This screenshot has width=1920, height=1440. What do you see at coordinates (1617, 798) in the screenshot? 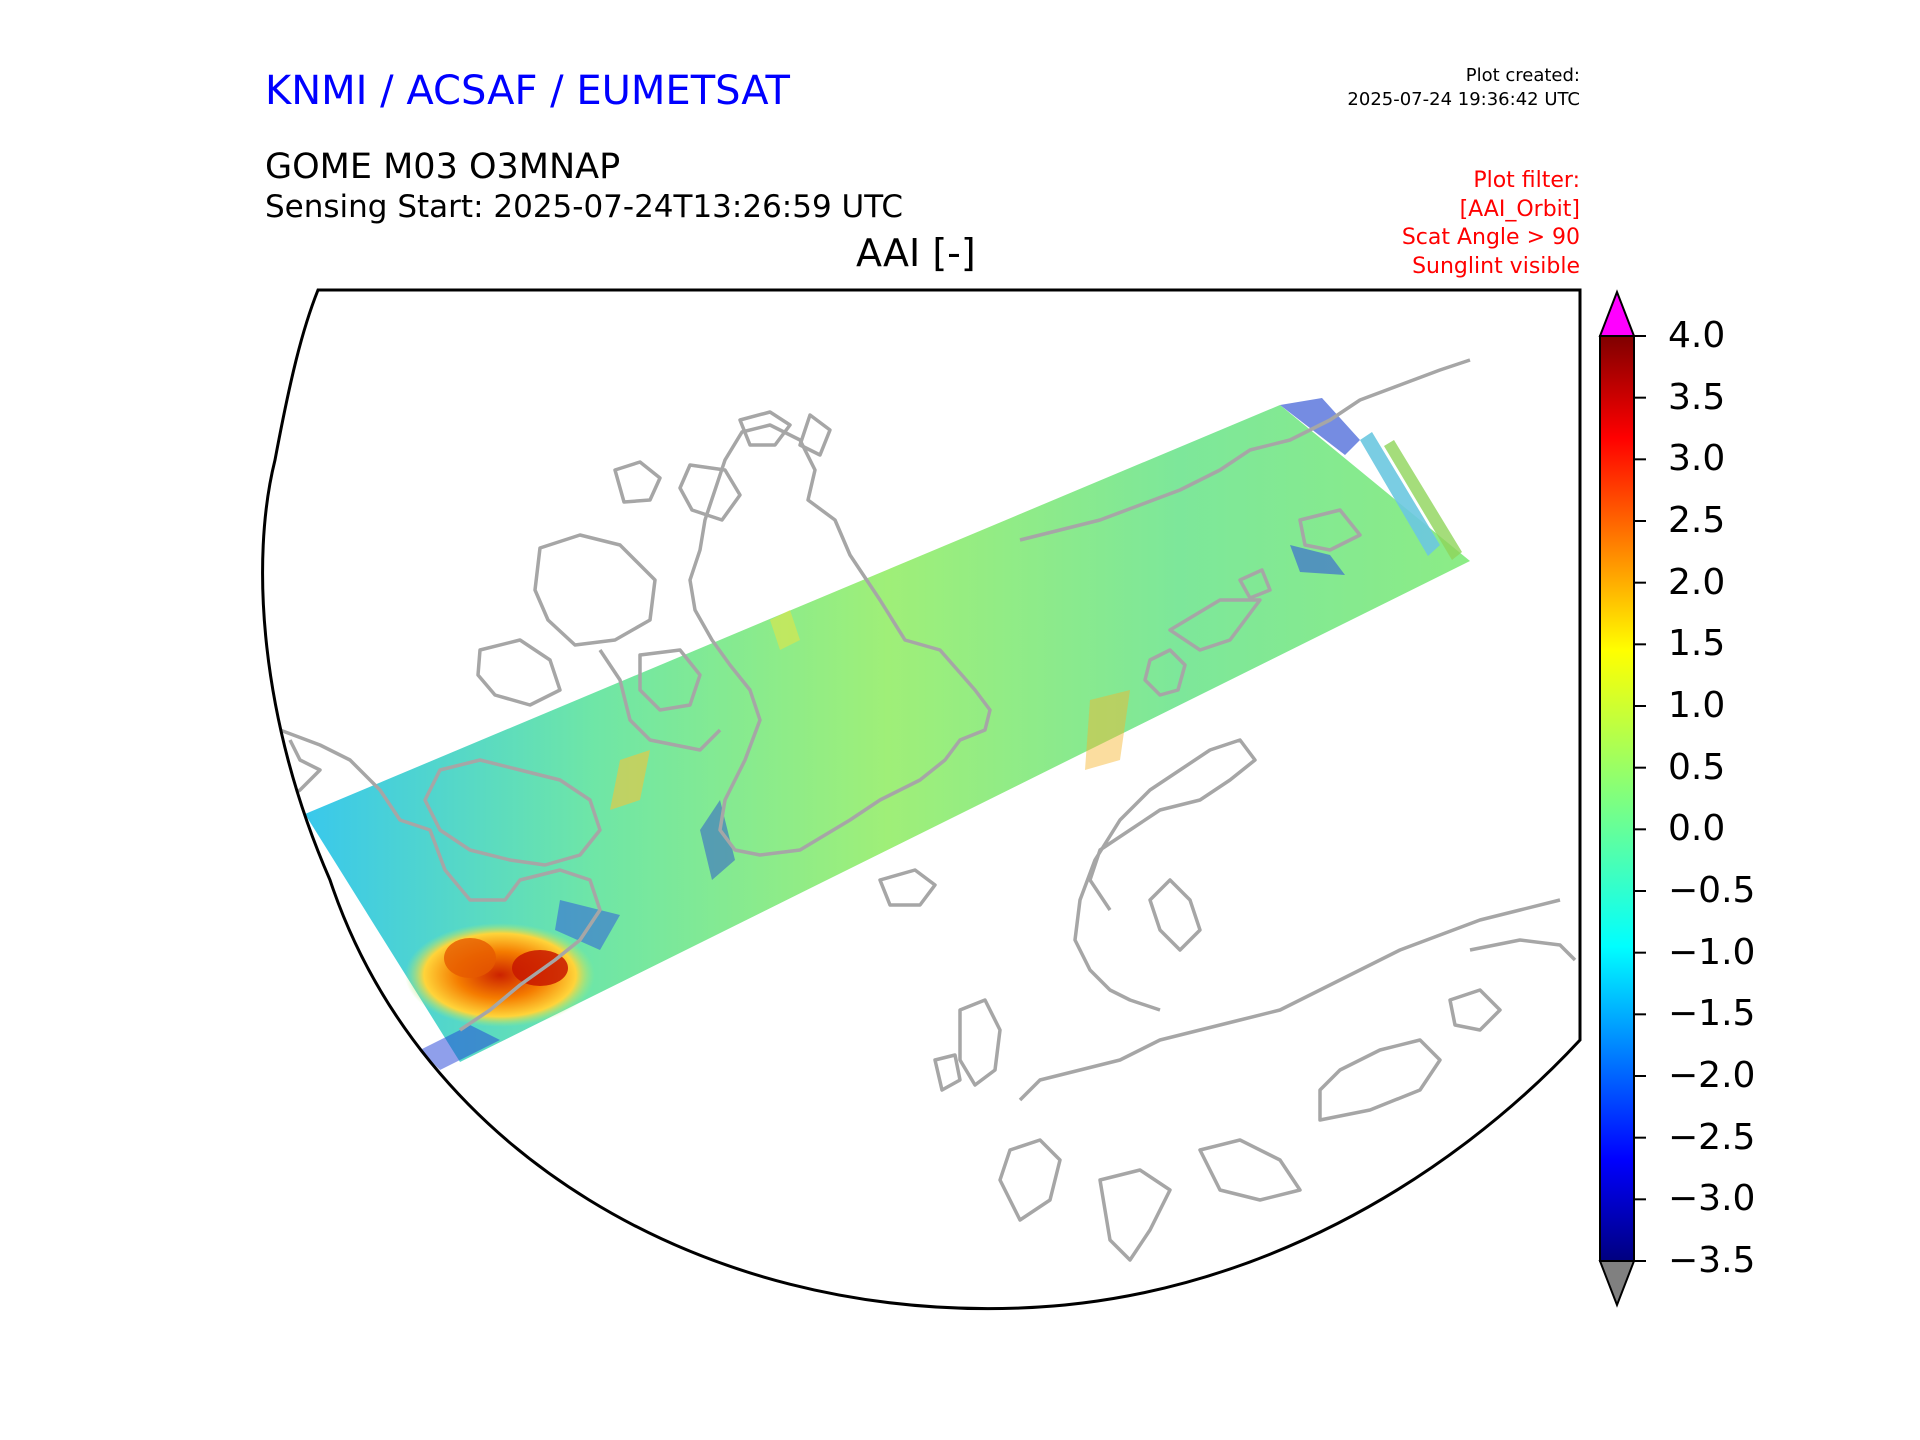
I see `colorbar-gradient` at bounding box center [1617, 798].